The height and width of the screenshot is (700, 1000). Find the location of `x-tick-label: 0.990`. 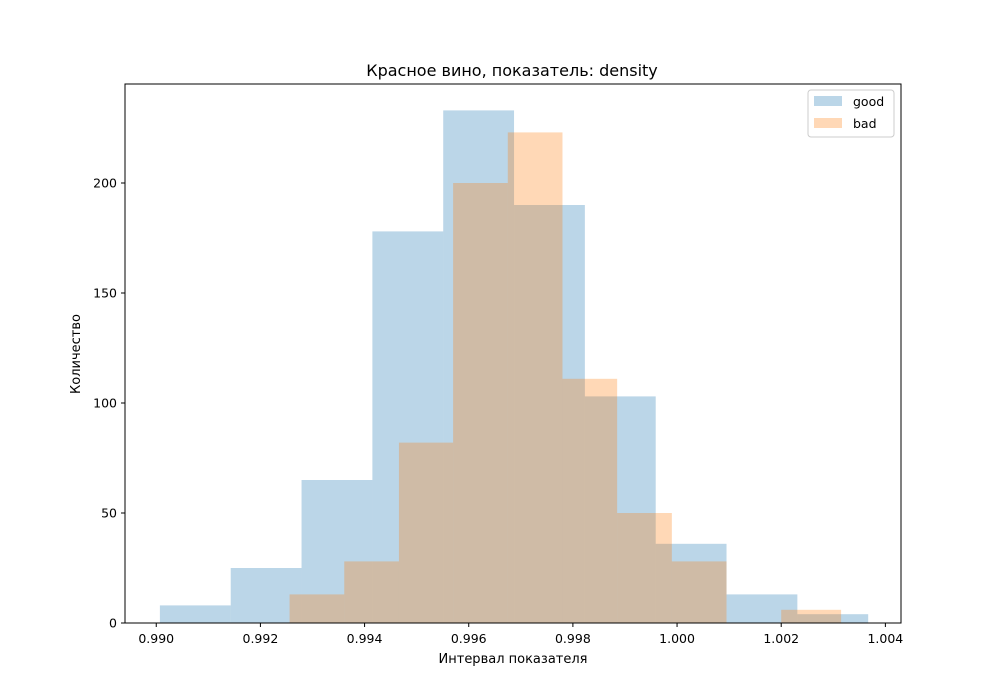

x-tick-label: 0.990 is located at coordinates (156, 638).